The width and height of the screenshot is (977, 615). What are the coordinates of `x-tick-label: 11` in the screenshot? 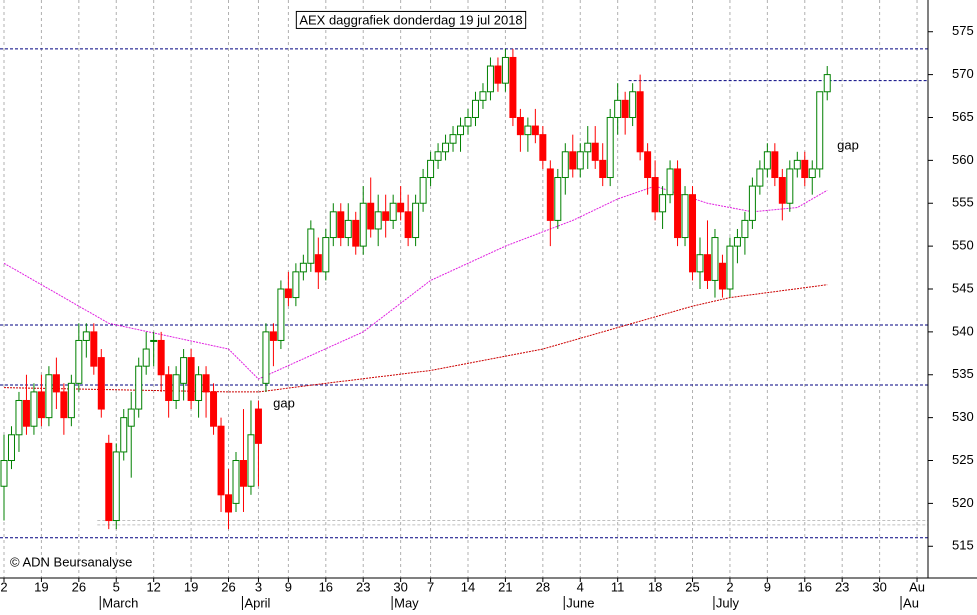 It's located at (618, 586).